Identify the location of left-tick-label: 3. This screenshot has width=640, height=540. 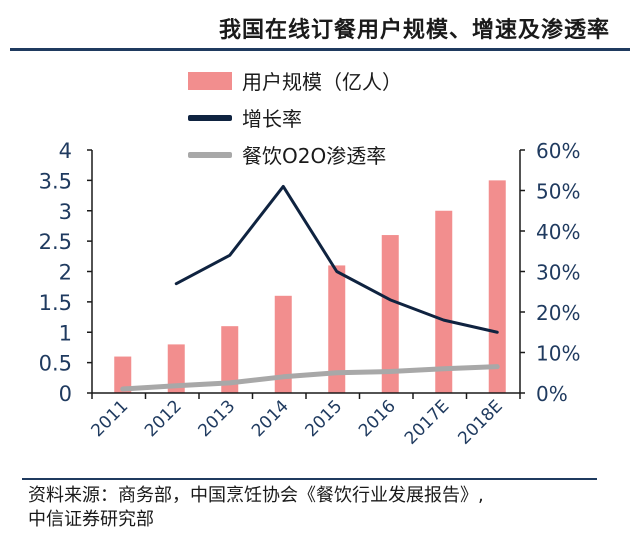
(65, 212).